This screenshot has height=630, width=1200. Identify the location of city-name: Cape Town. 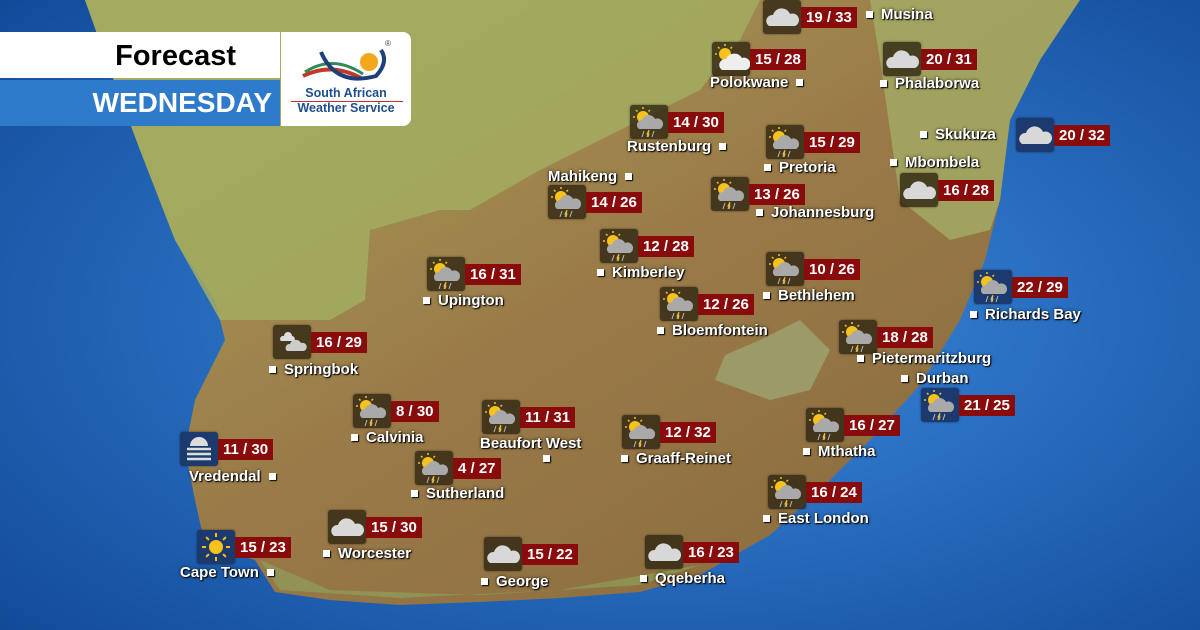
(227, 572).